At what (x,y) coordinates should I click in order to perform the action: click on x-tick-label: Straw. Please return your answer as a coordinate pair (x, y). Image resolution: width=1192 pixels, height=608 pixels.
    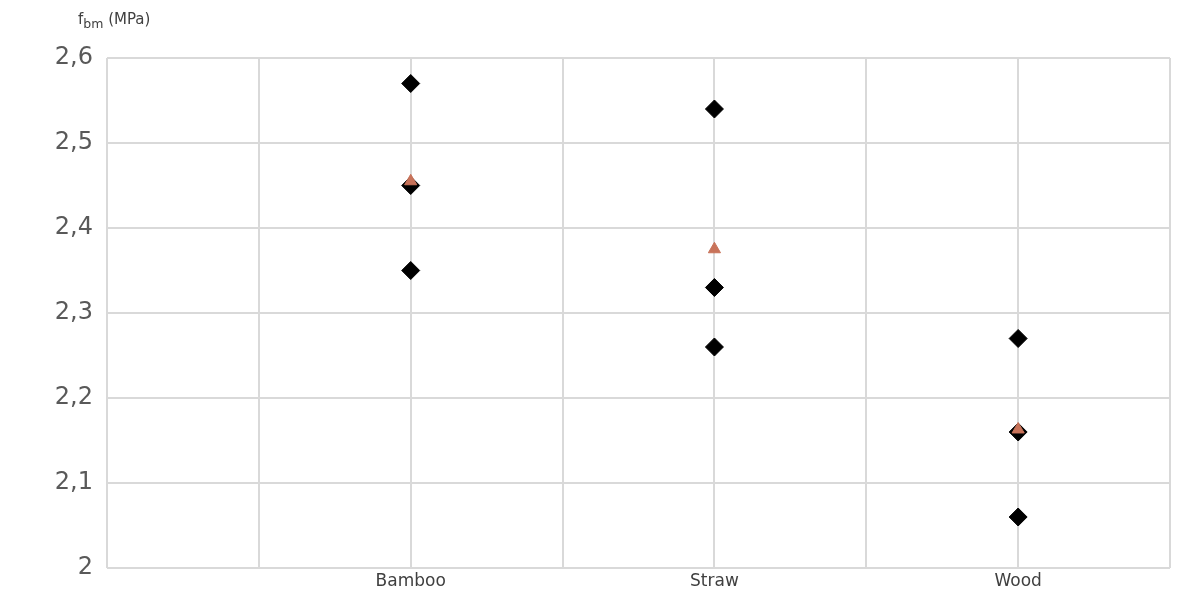
    Looking at the image, I should click on (714, 579).